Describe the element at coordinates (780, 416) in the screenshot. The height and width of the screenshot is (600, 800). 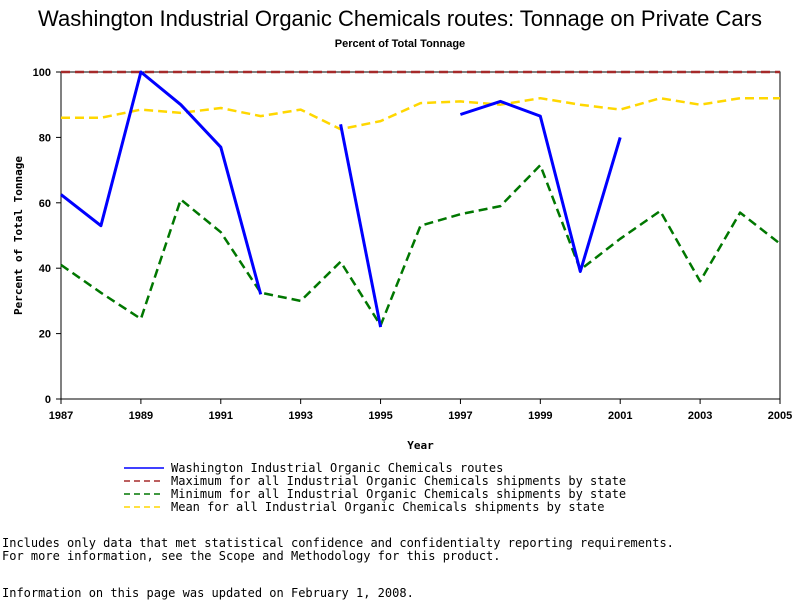
I see `x-tick-label: 2005` at that location.